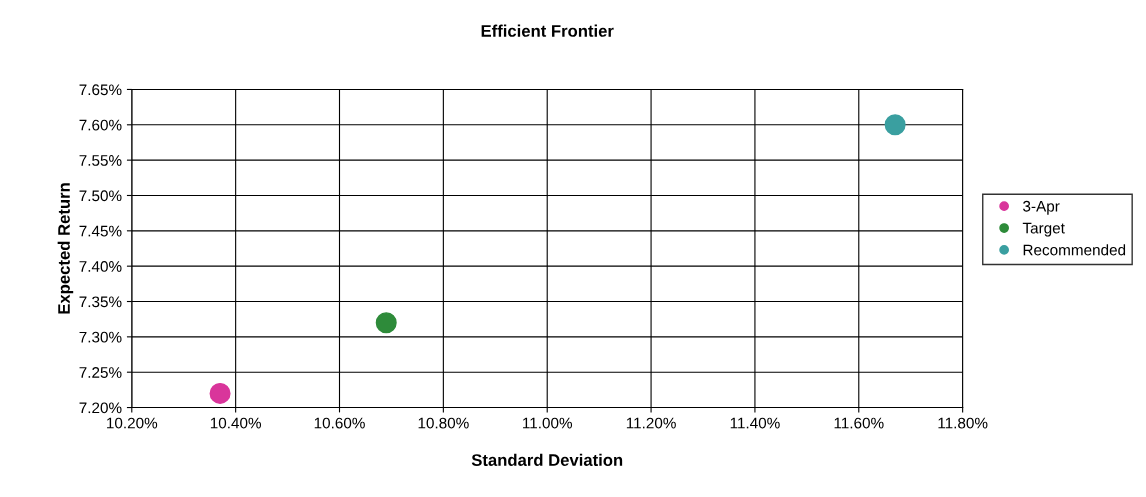 This screenshot has height=497, width=1146. Describe the element at coordinates (132, 423) in the screenshot. I see `x-tick-label: 10.20%` at that location.